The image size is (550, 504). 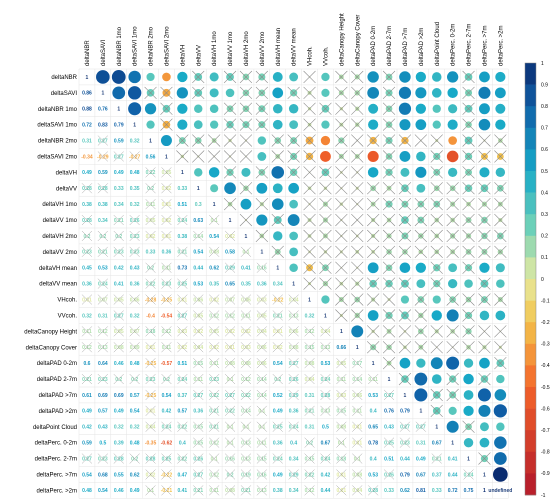 What do you see at coordinates (341, 396) in the screenshot?
I see `correlation-value: 0.03` at bounding box center [341, 396].